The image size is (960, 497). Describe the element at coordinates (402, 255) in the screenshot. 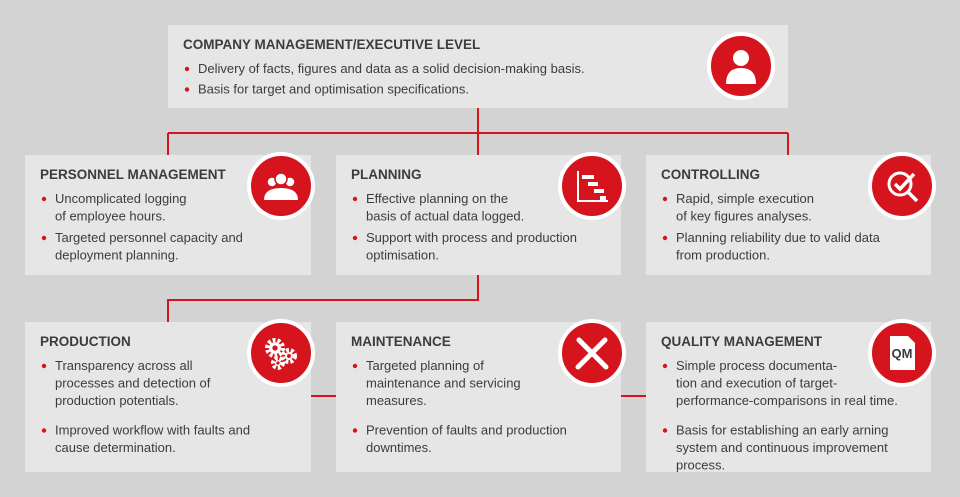

I see `bullet-text: optimisation.` at that location.